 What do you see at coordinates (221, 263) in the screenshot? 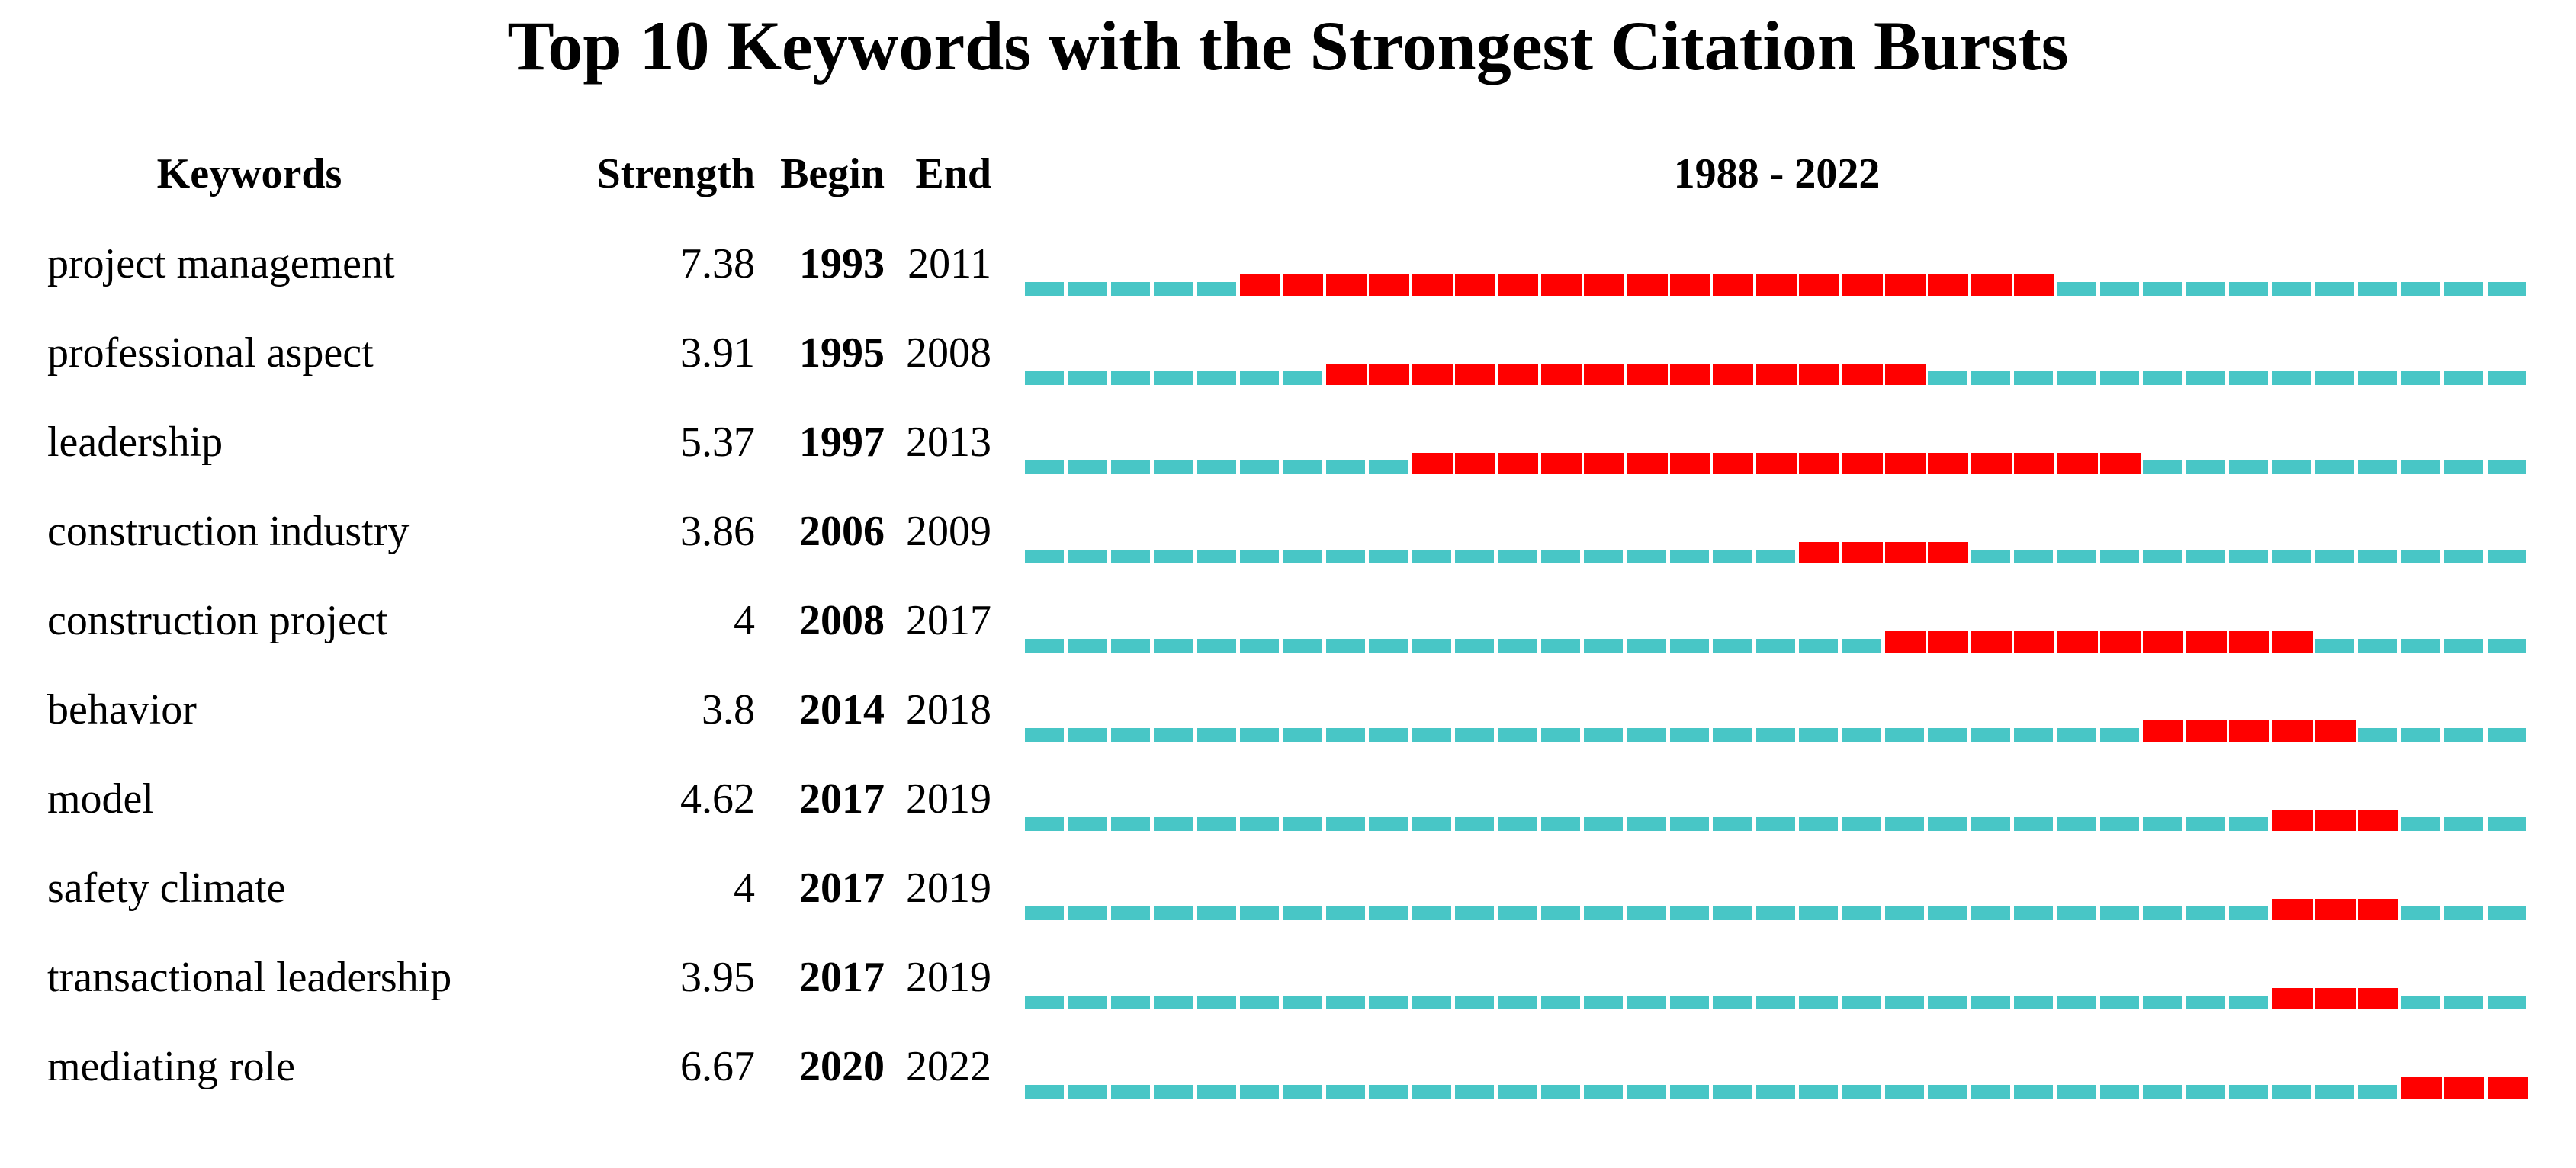
I see `keyword-cell: project management` at bounding box center [221, 263].